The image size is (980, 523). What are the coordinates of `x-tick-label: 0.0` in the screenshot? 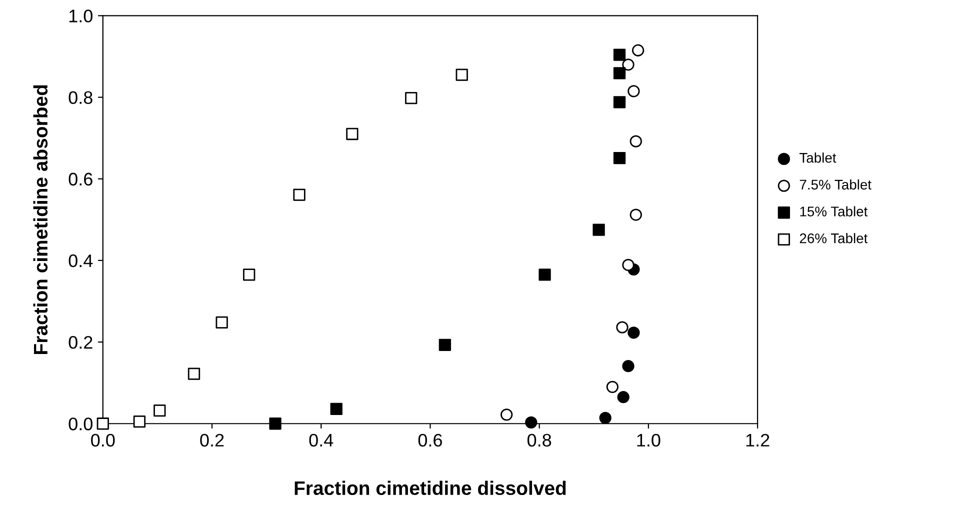 It's located at (103, 440).